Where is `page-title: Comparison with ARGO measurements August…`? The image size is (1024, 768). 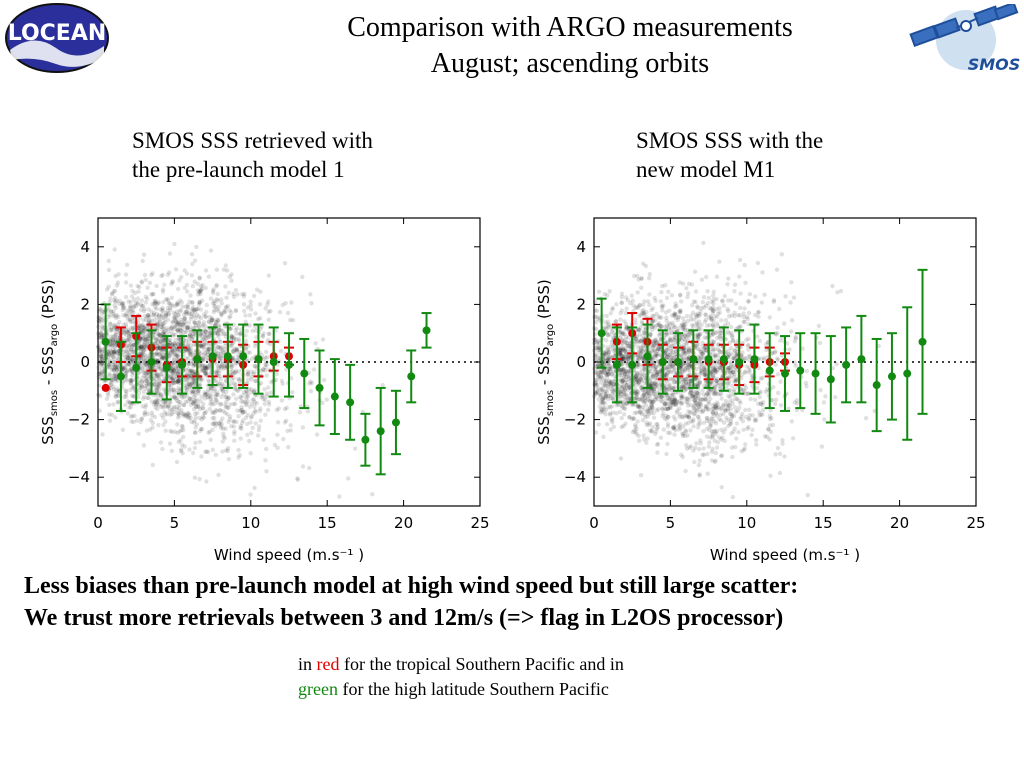
page-title: Comparison with ARGO measurements August… is located at coordinates (570, 46).